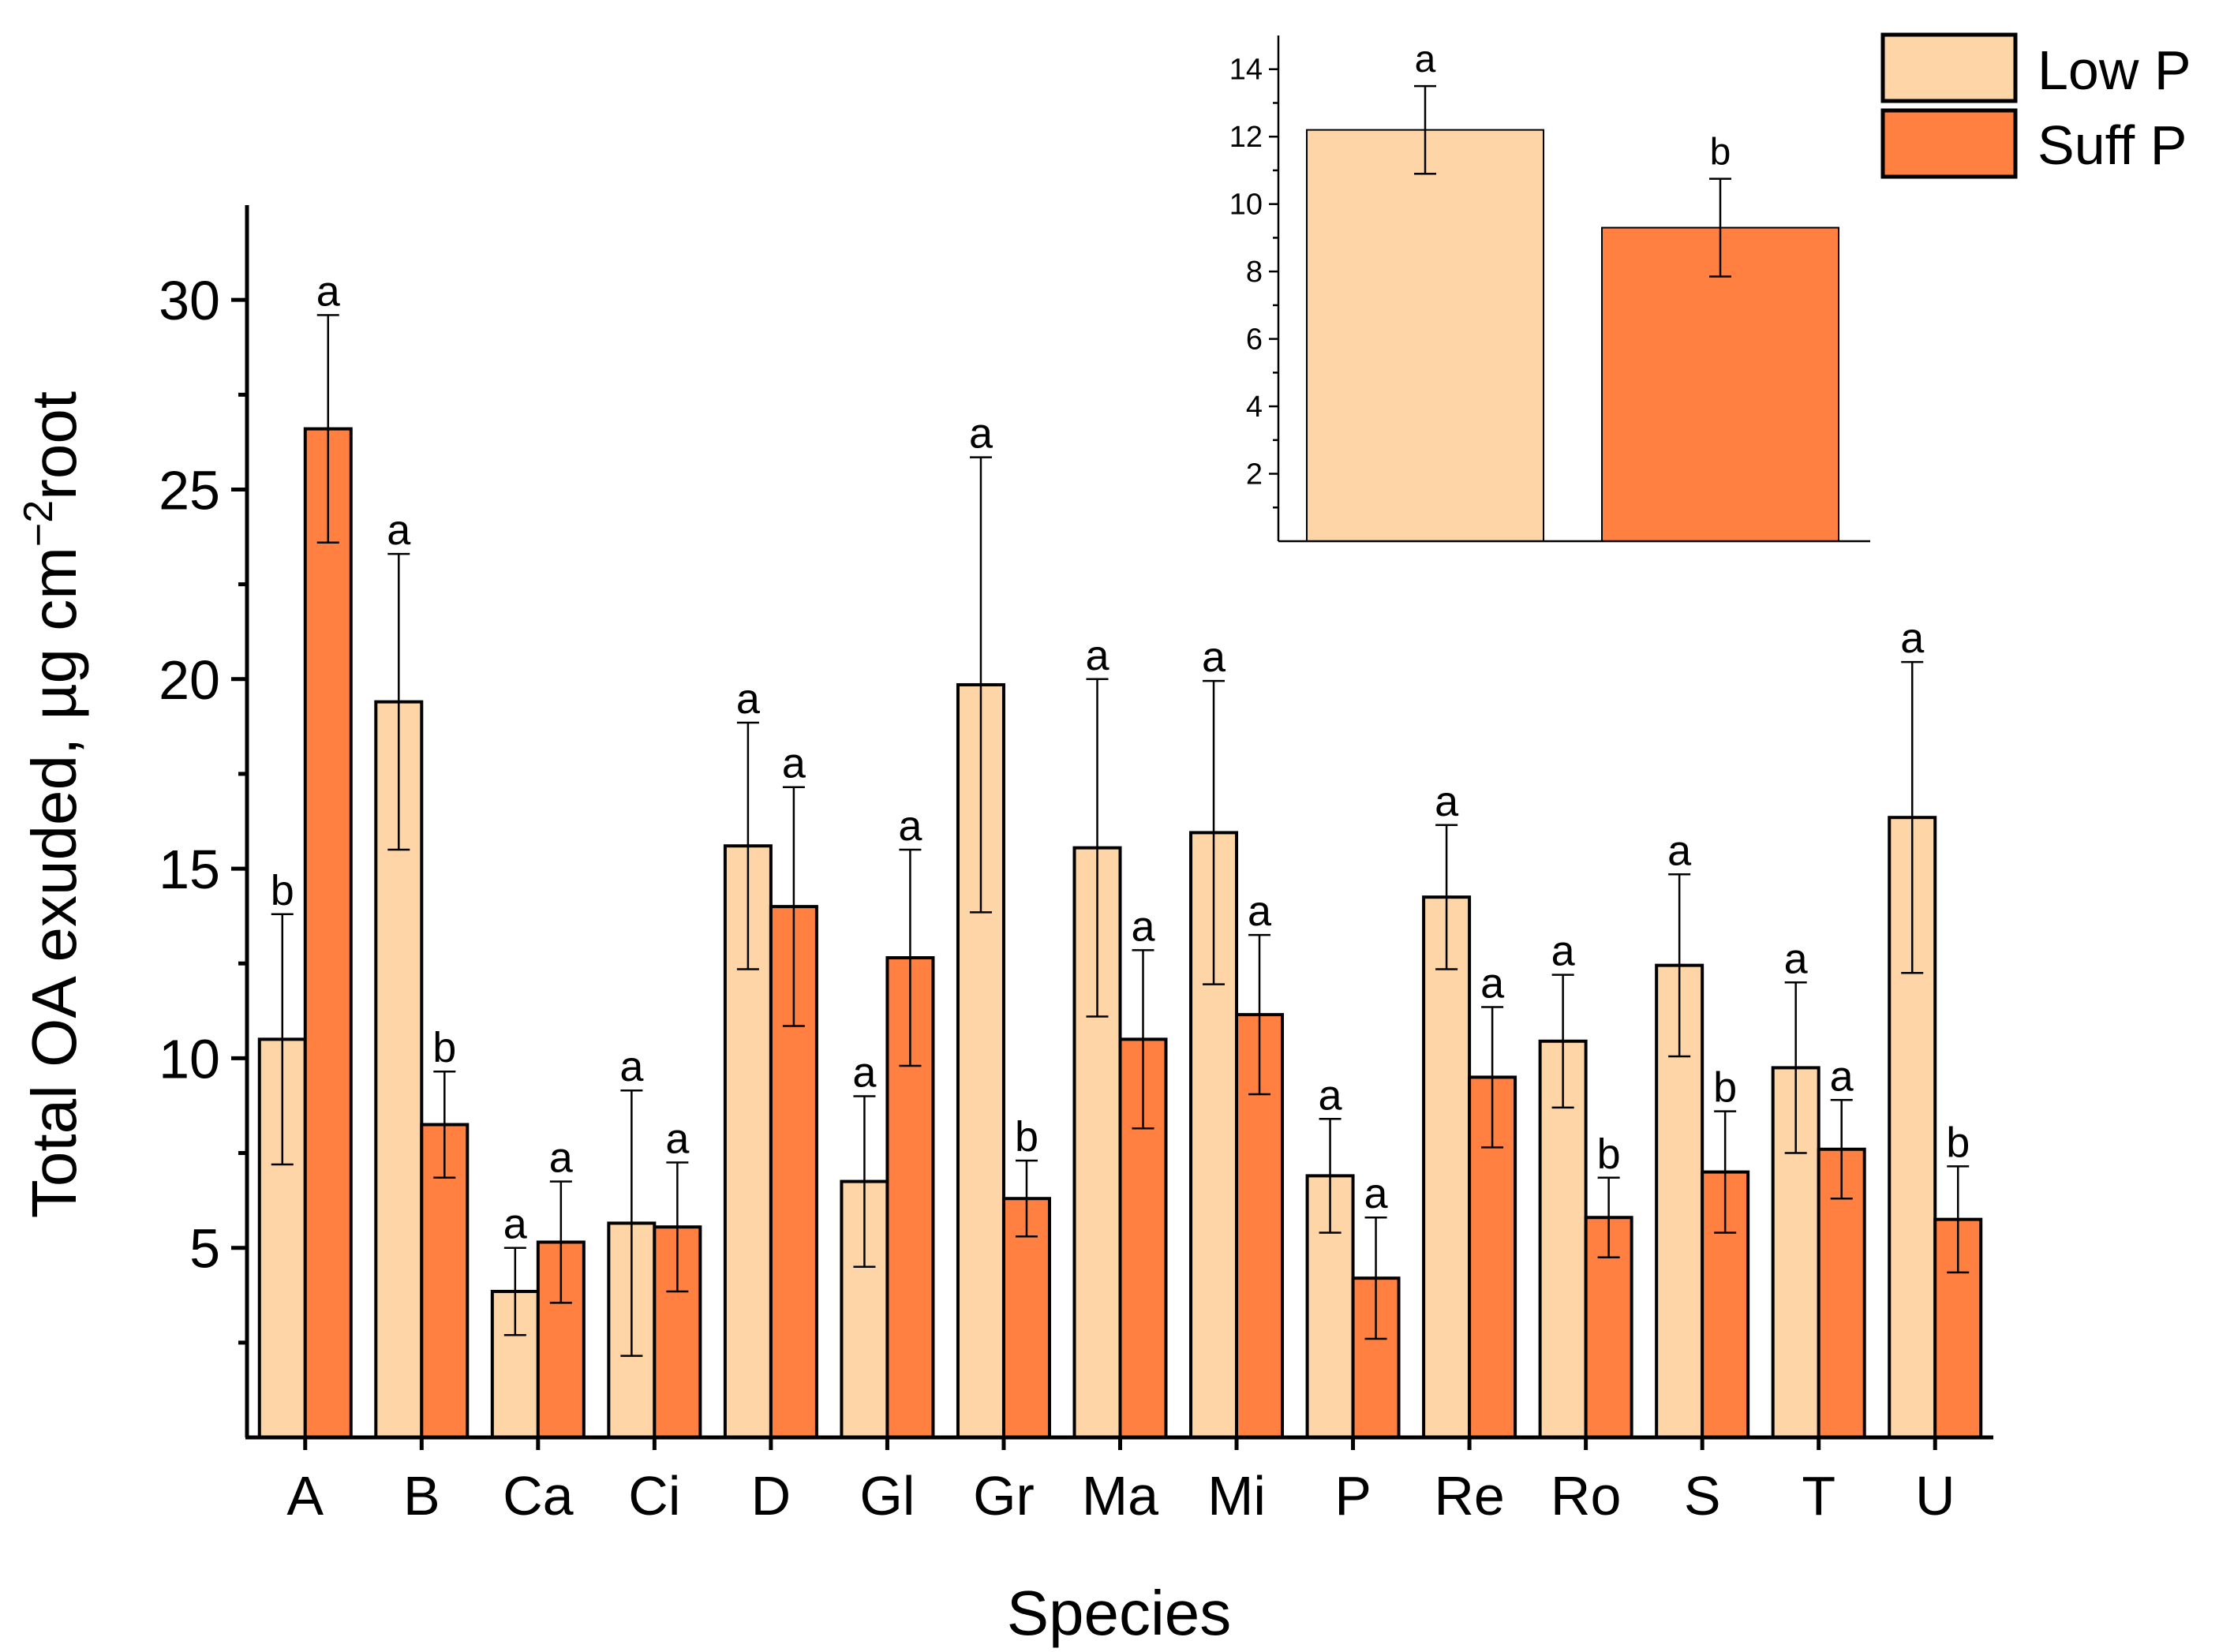 The image size is (2219, 1652). I want to click on inset-error-bar-low-p, so click(1425, 129).